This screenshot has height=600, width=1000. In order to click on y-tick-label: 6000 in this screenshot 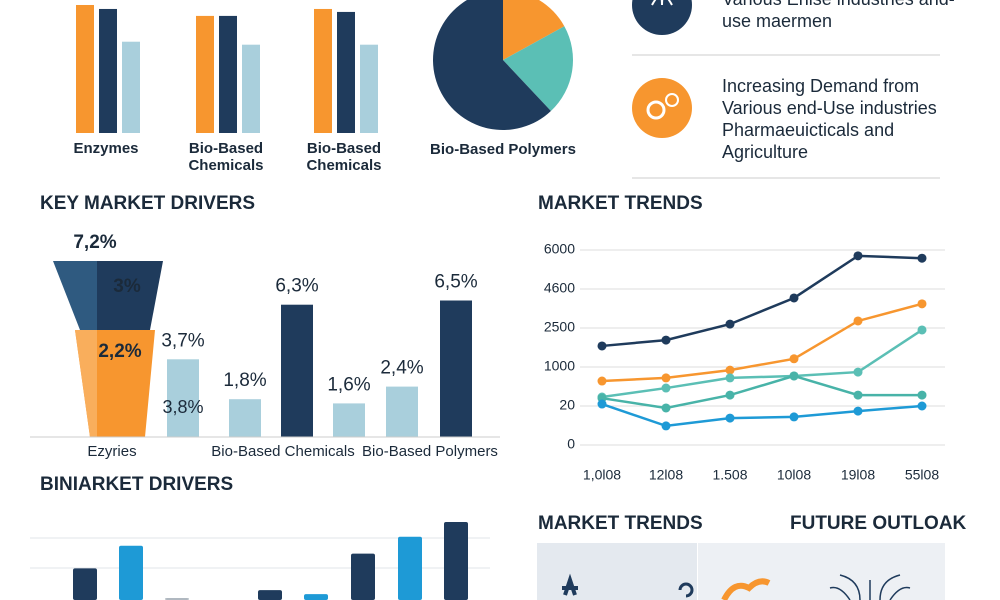, I will do `click(559, 249)`.